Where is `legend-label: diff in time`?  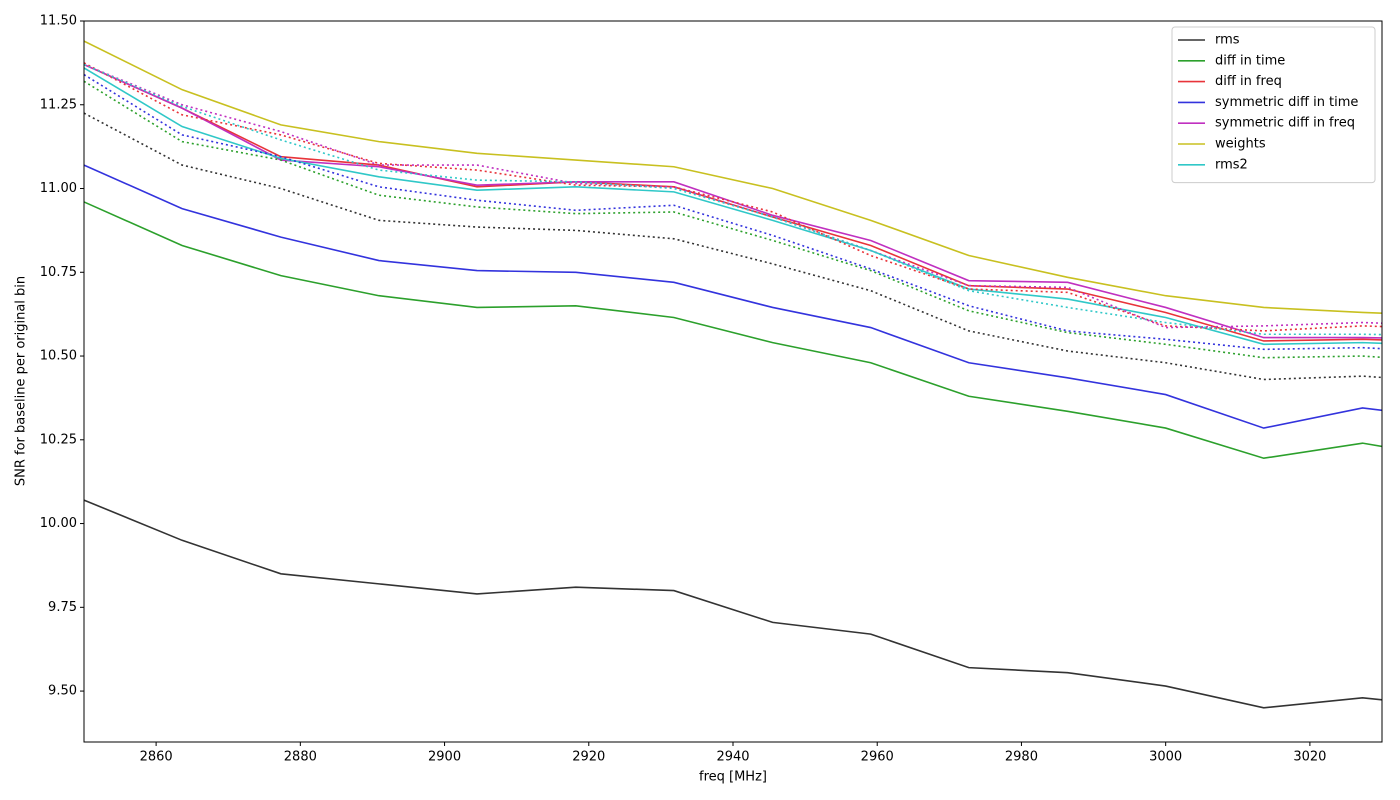
legend-label: diff in time is located at coordinates (1250, 60).